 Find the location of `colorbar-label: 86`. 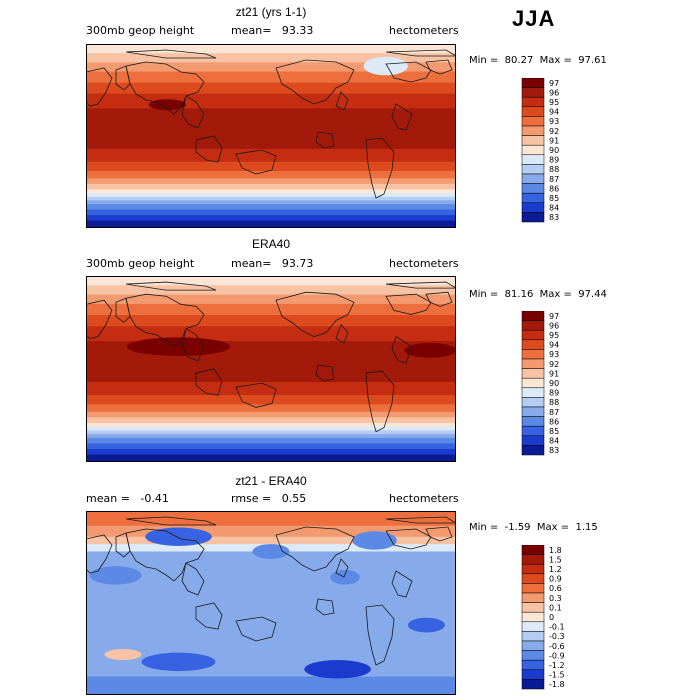

colorbar-label: 86 is located at coordinates (554, 188).